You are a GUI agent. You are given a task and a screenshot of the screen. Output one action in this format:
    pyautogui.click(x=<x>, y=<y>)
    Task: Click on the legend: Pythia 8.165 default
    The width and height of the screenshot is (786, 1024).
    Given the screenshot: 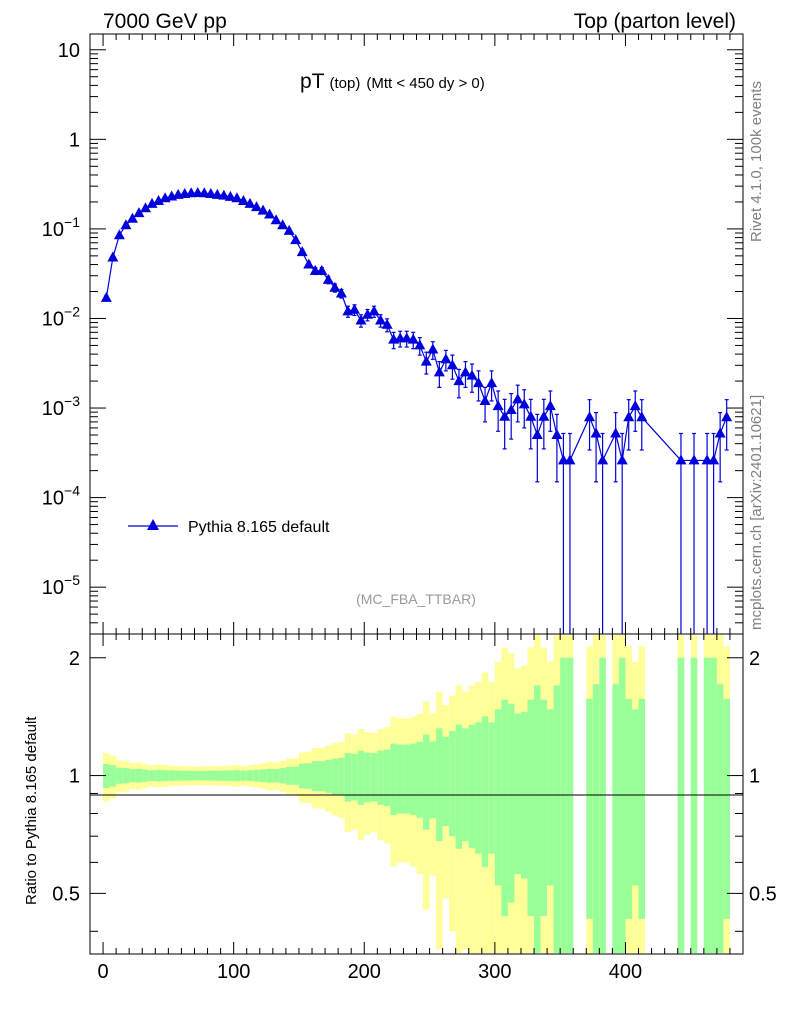 What is the action you would take?
    pyautogui.click(x=229, y=527)
    